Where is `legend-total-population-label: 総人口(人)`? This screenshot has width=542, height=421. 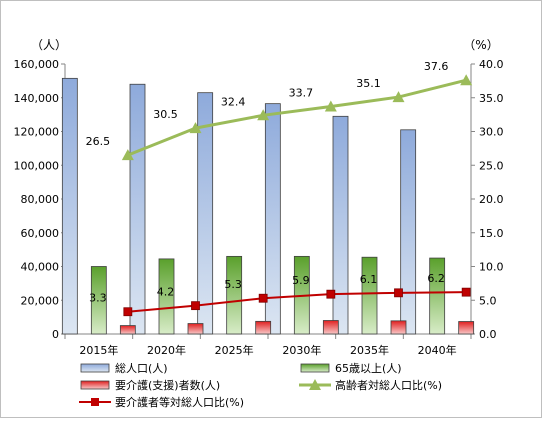 legend-total-population-label: 総人口(人) is located at coordinates (141, 368).